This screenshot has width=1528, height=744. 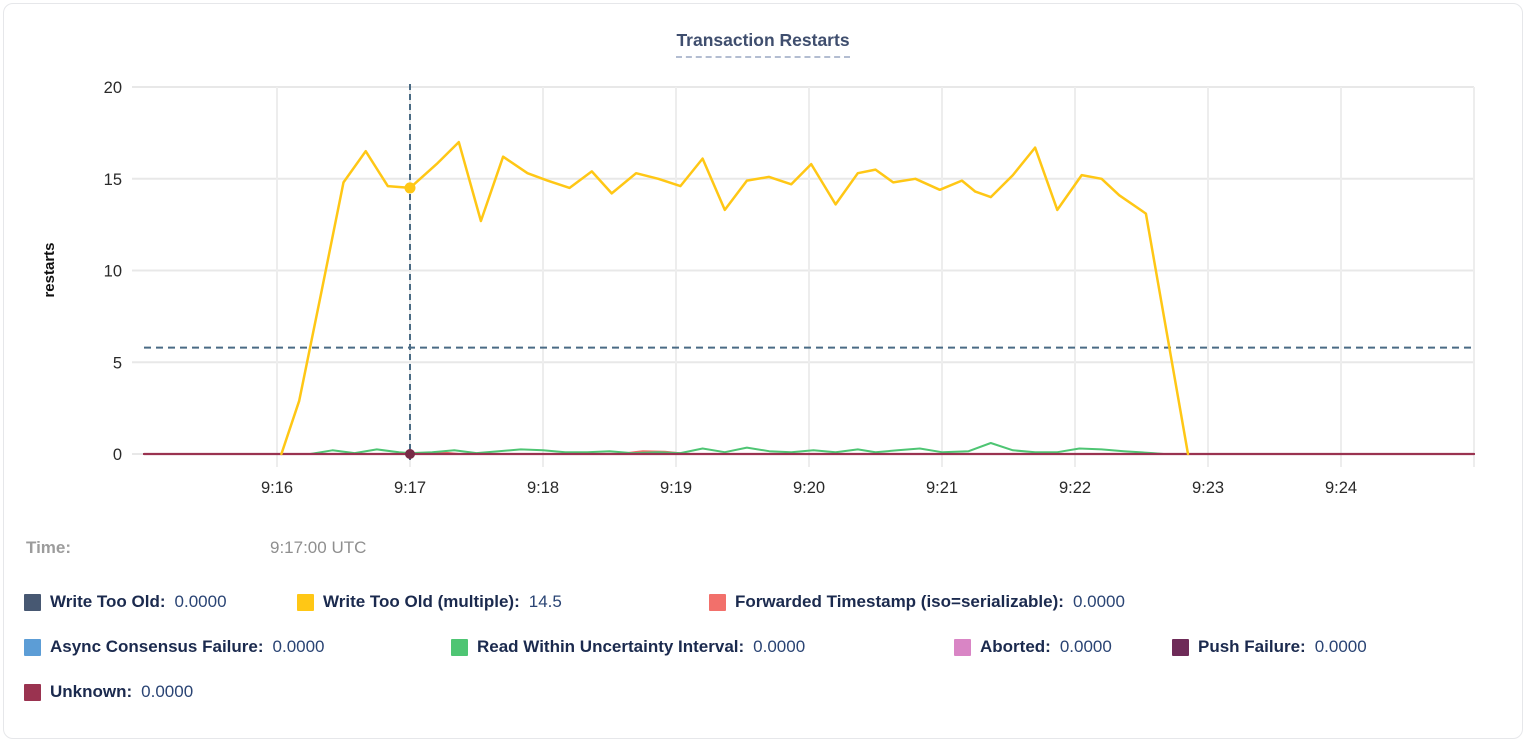 What do you see at coordinates (113, 88) in the screenshot?
I see `y-tick-label: 20` at bounding box center [113, 88].